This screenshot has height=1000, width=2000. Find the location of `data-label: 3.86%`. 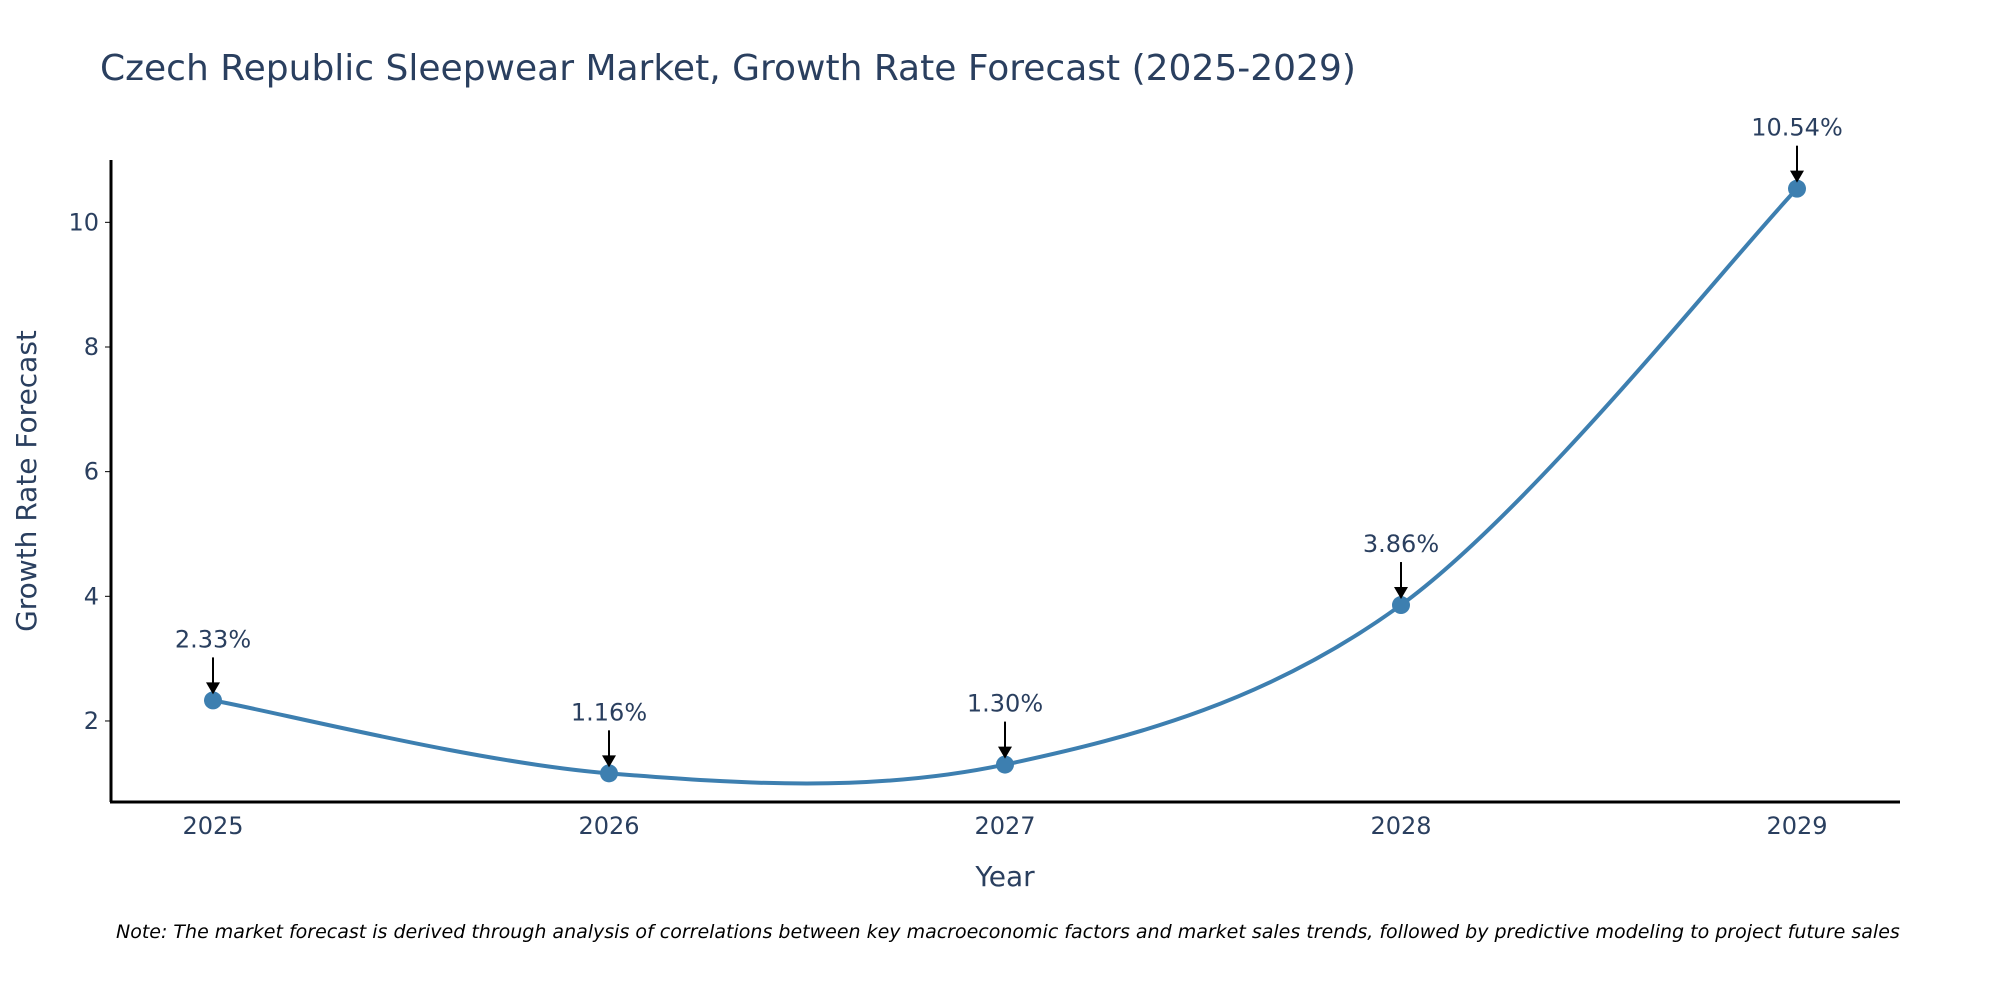

data-label: 3.86% is located at coordinates (1401, 544).